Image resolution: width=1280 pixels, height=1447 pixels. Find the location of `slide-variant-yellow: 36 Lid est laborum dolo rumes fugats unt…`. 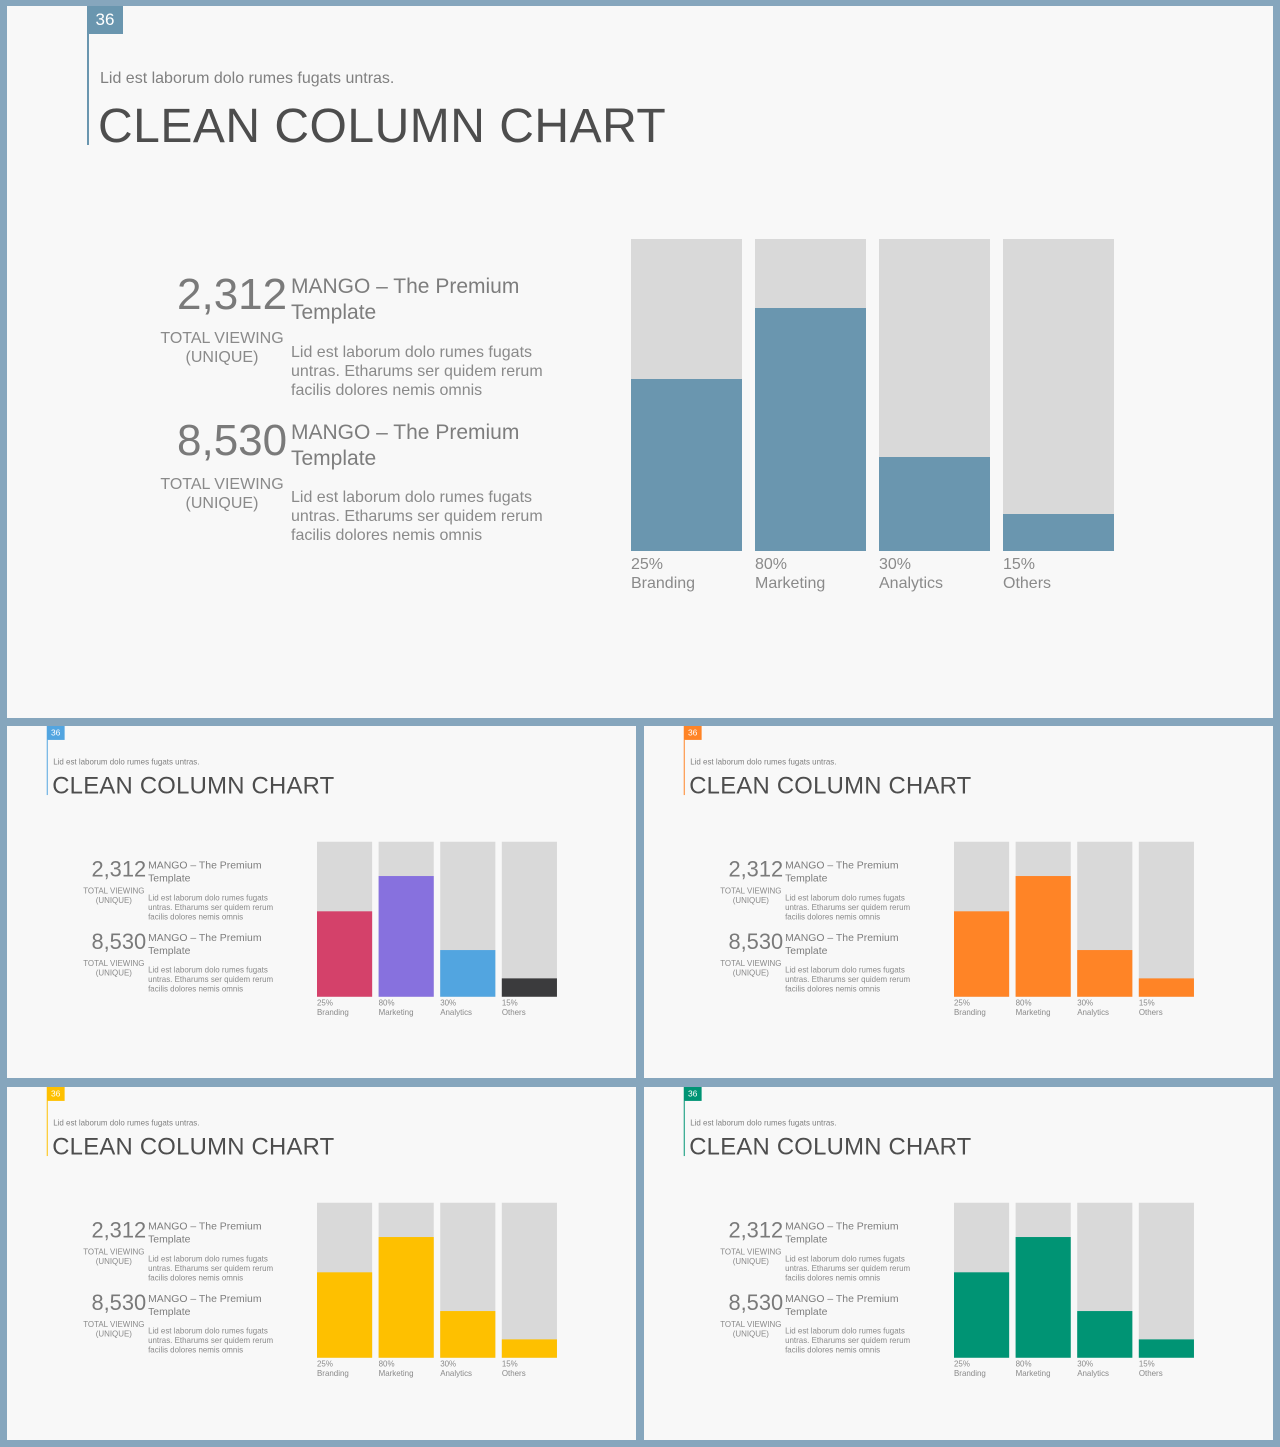

slide-variant-yellow: 36 Lid est laborum dolo rumes fugats unt… is located at coordinates (321, 1263).